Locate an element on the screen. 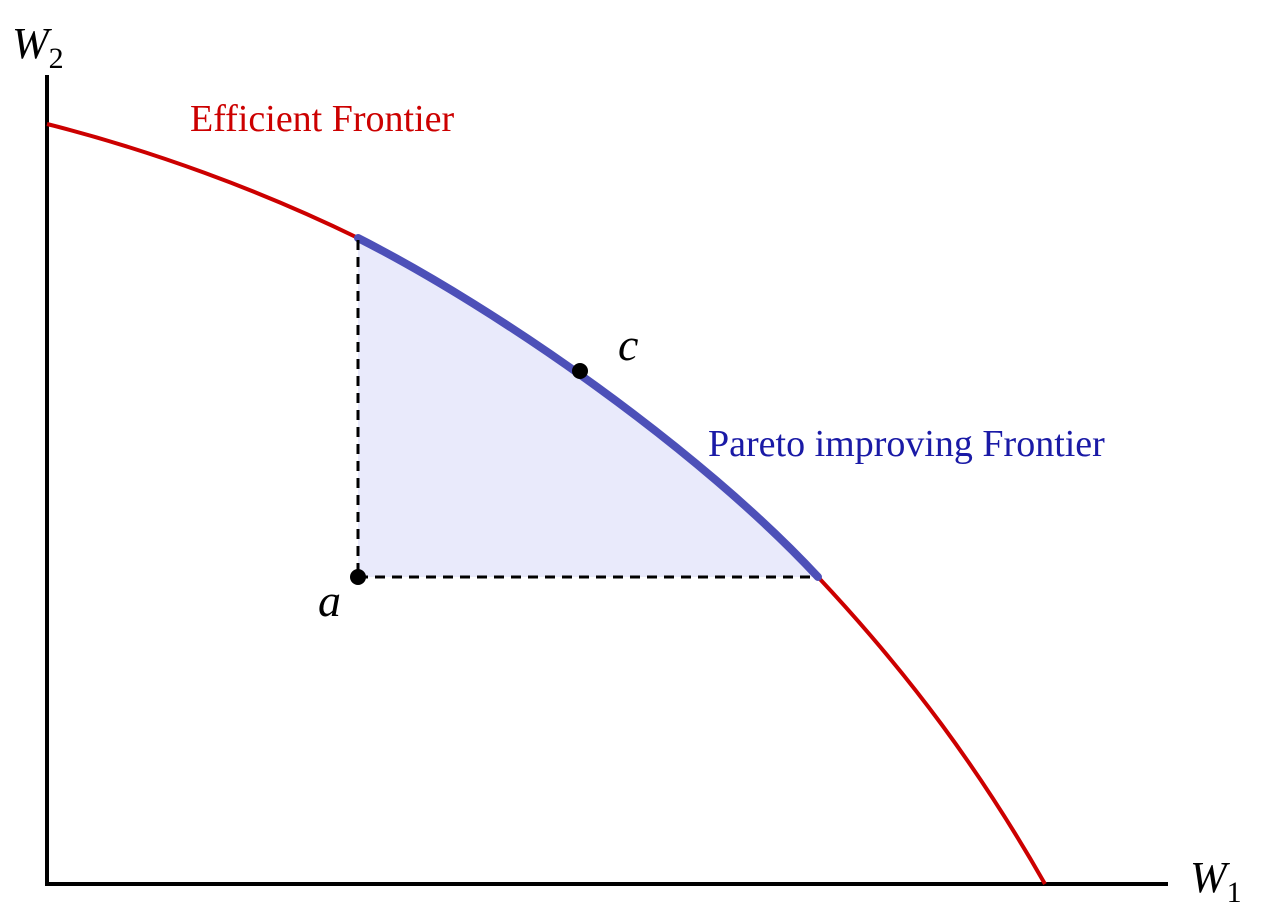 The image size is (1272, 916). y-axis-label: W2 is located at coordinates (38, 47).